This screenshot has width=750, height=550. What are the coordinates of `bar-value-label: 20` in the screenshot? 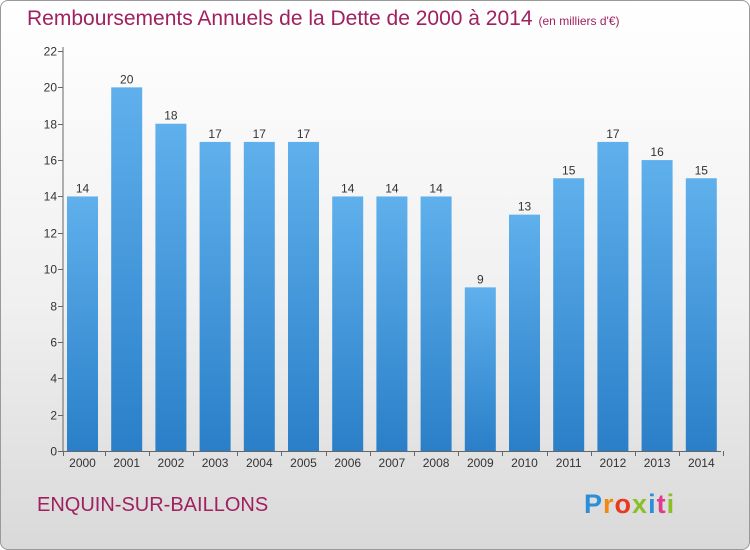 It's located at (127, 79).